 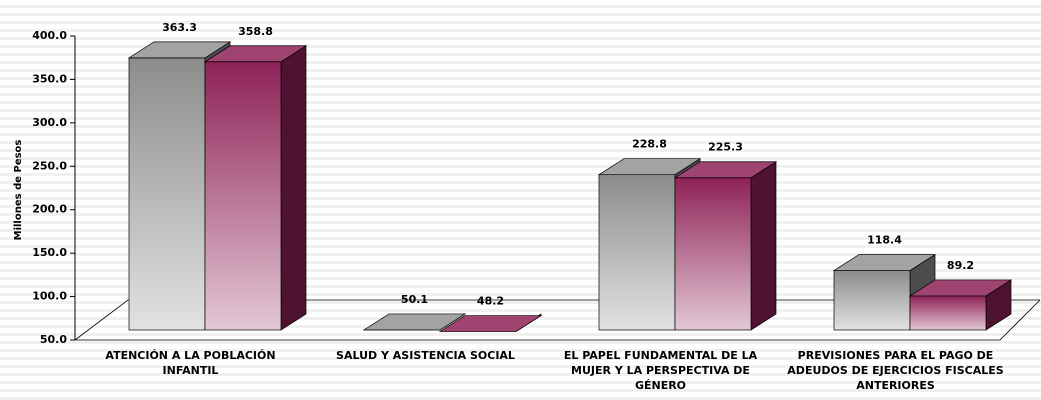 What do you see at coordinates (179, 27) in the screenshot?
I see `value-label: 363.3` at bounding box center [179, 27].